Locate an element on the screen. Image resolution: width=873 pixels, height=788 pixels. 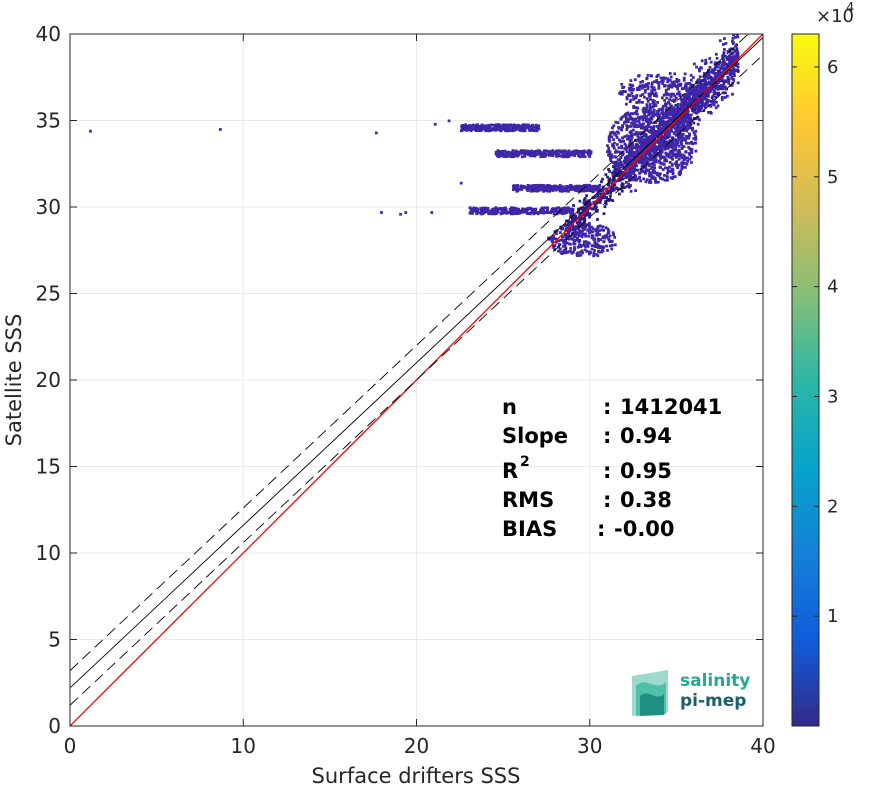
stats-n-value: 1412041 is located at coordinates (671, 407).